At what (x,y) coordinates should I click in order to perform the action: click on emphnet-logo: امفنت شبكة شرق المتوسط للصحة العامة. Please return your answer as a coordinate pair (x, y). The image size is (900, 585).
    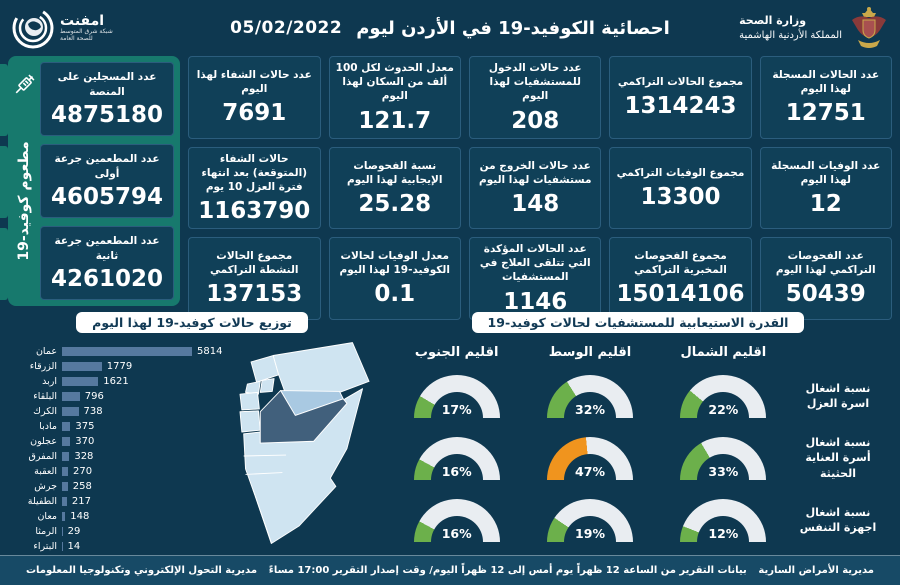
    Looking at the image, I should click on (112, 28).